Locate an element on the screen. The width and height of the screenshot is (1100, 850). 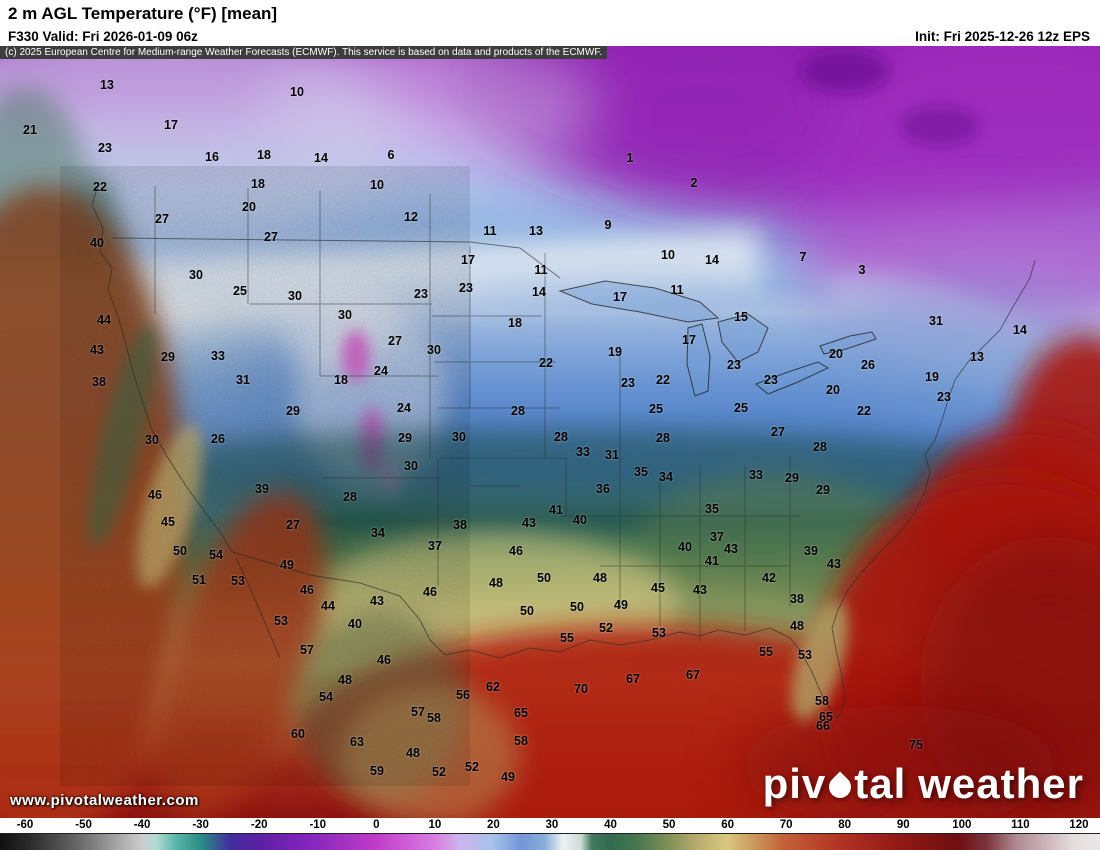
colorbar-tick: -60 is located at coordinates (25, 825).